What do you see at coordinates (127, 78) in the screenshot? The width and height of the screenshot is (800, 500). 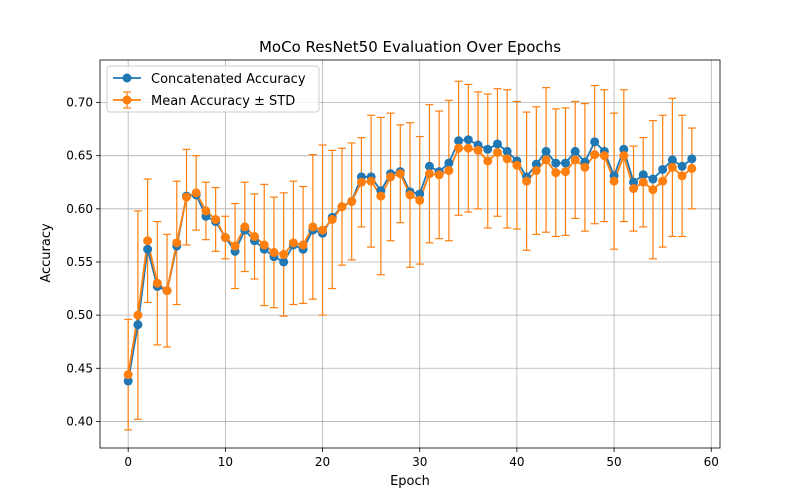 I see `legend-marker-concat` at bounding box center [127, 78].